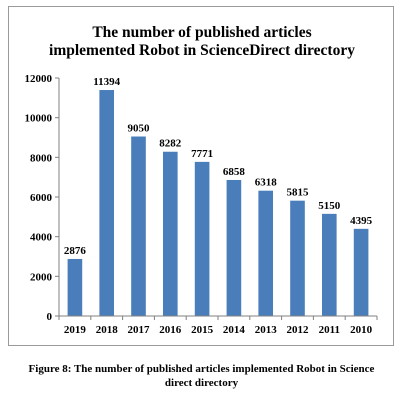 The width and height of the screenshot is (403, 412). What do you see at coordinates (41, 277) in the screenshot?
I see `y-tick-label: 2000` at bounding box center [41, 277].